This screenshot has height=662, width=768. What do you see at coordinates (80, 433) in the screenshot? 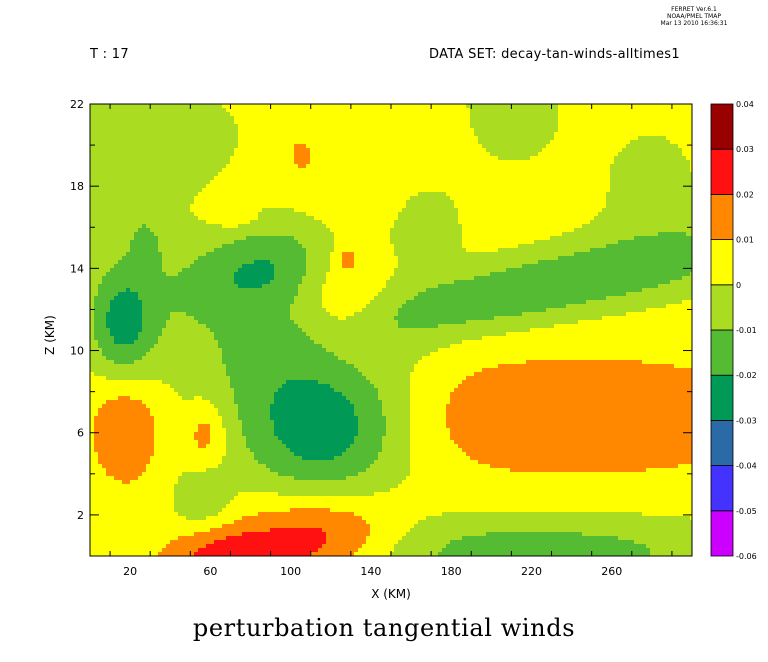
I see `y-tick-label: 6` at bounding box center [80, 433].